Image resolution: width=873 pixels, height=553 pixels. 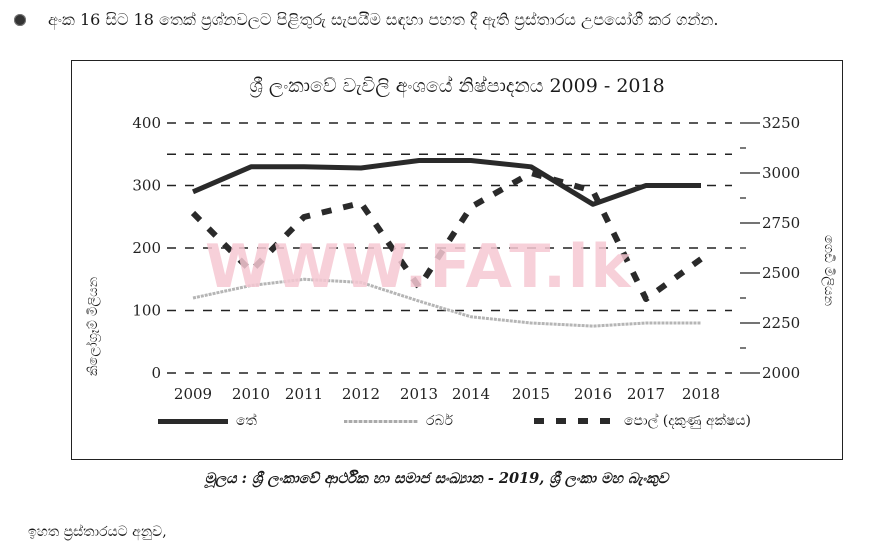 I want to click on y-tick-right: 2000, so click(x=781, y=373).